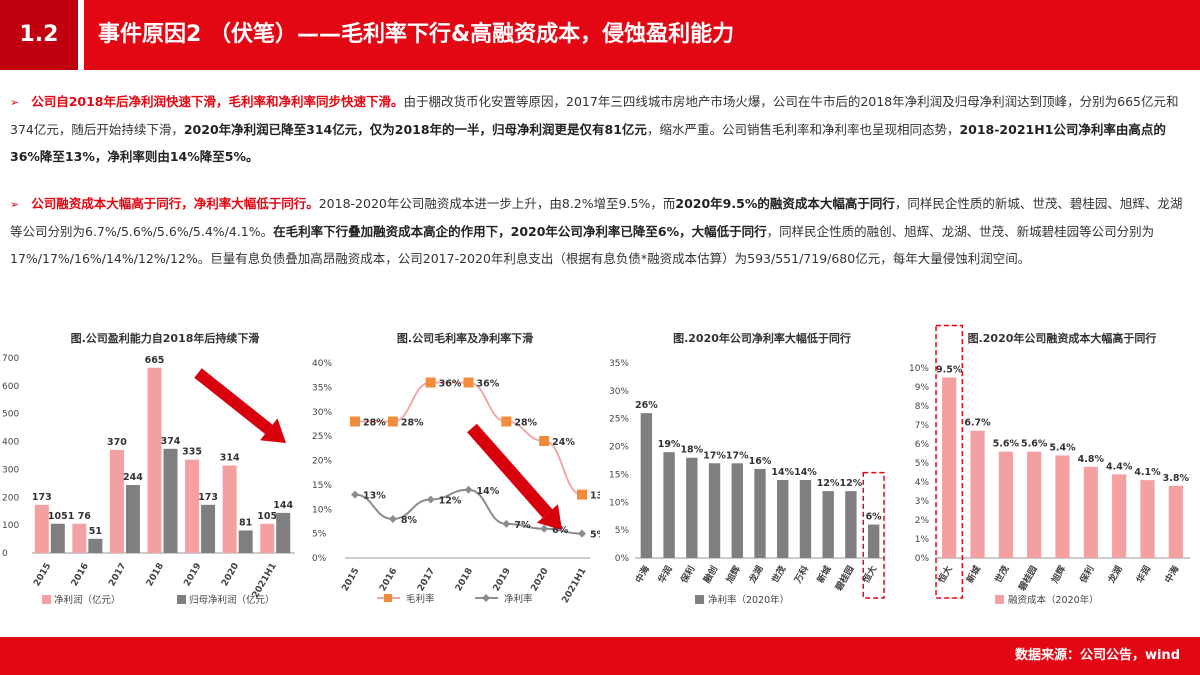 The height and width of the screenshot is (675, 1200). Describe the element at coordinates (540, 580) in the screenshot. I see `x-tick-label: 2020` at that location.